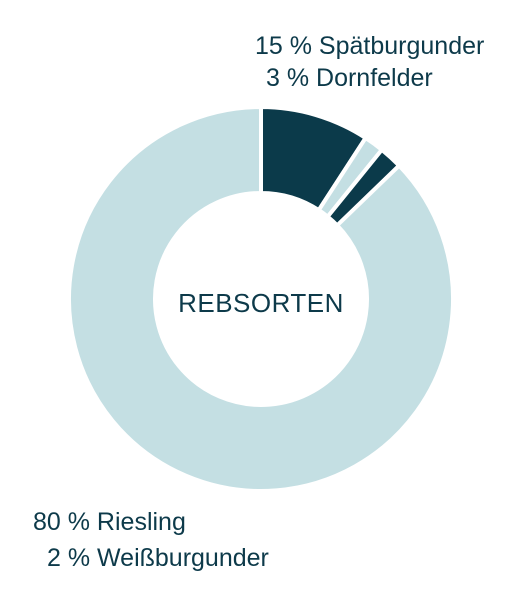 The height and width of the screenshot is (600, 520). Describe the element at coordinates (158, 558) in the screenshot. I see `legend-label-weissburgunder: 2 % Weißburgunder` at that location.